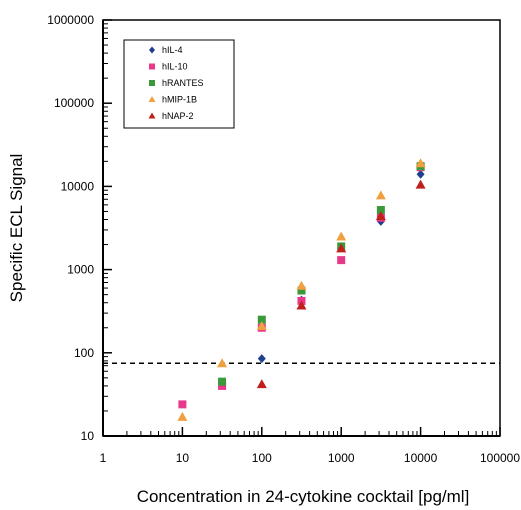  I want to click on legend-marker-hmip-1b, so click(152, 99).